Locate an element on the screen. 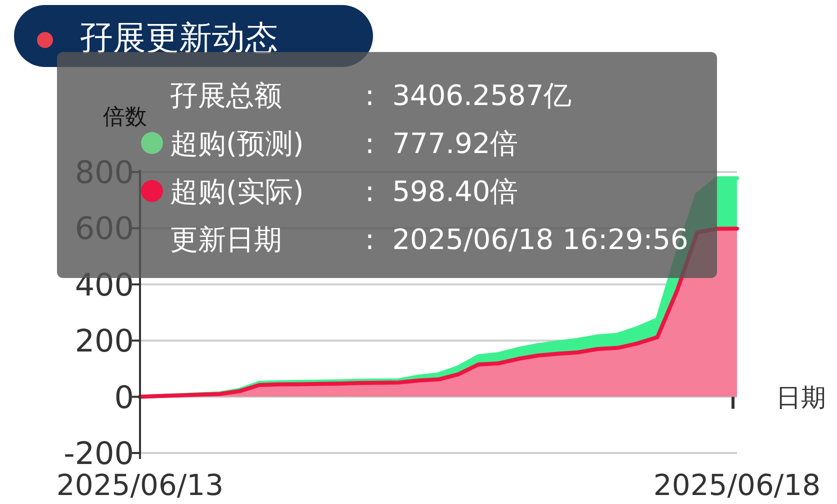  annotation: 更新日期 is located at coordinates (226, 239).